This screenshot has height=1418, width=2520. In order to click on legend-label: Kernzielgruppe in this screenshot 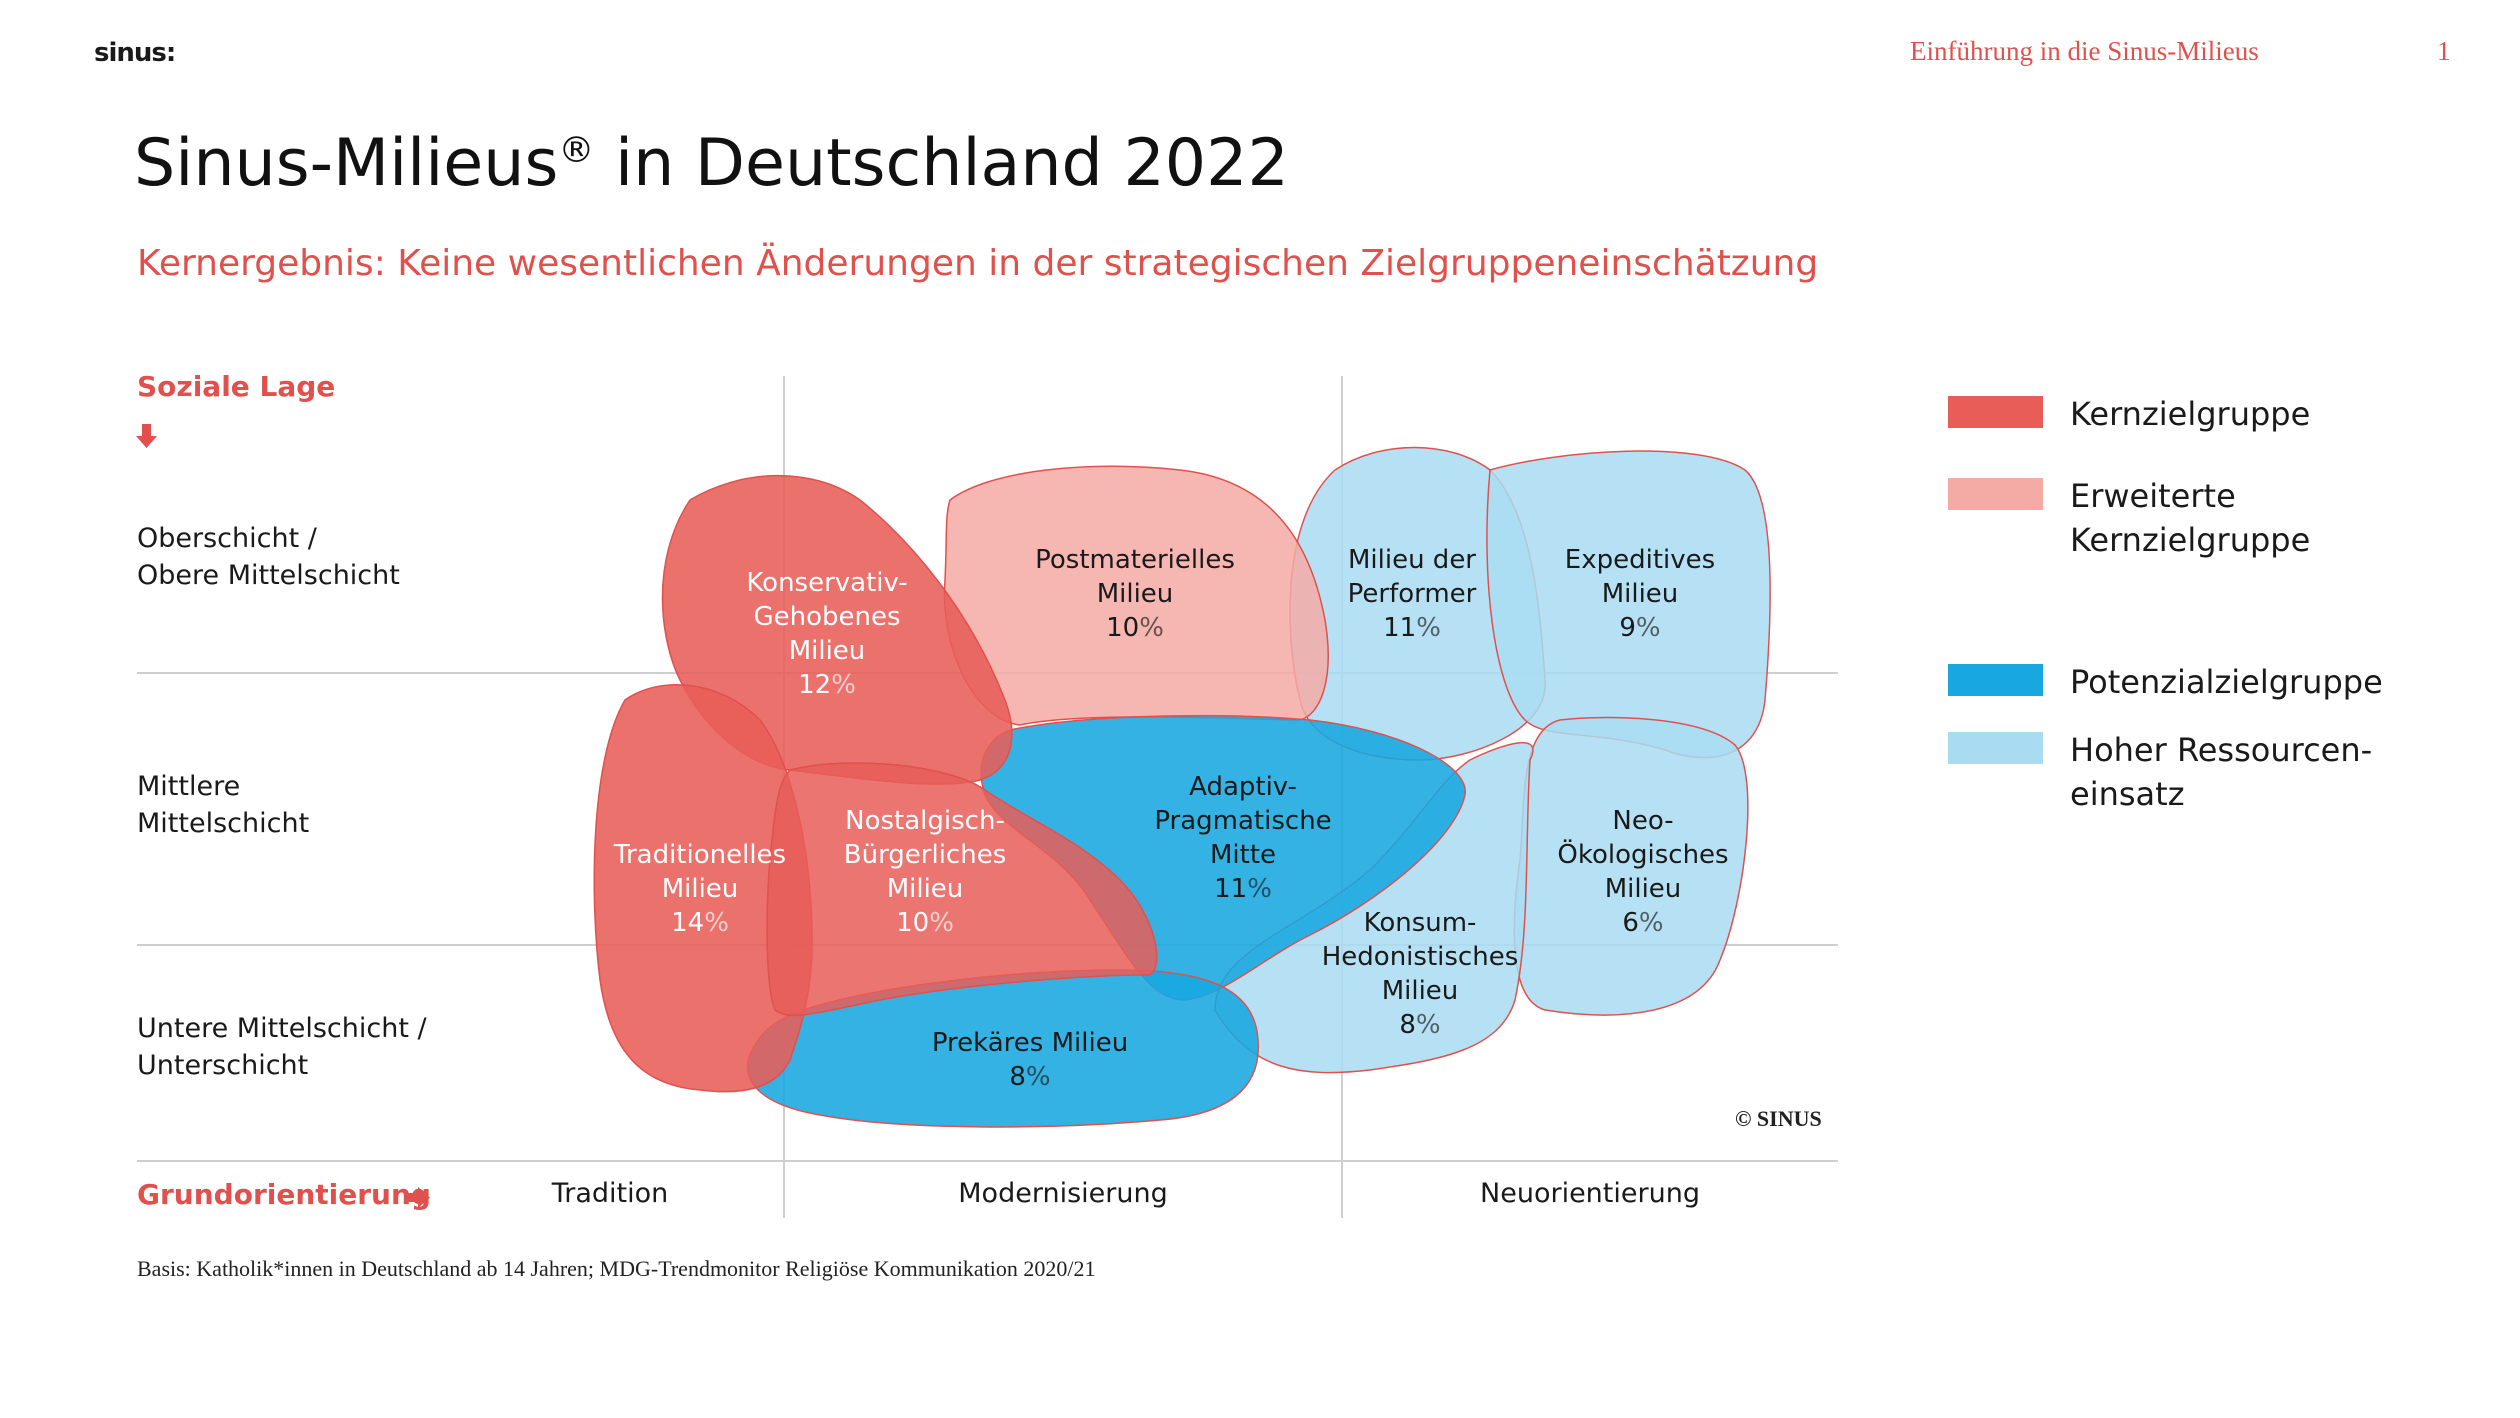, I will do `click(2190, 414)`.